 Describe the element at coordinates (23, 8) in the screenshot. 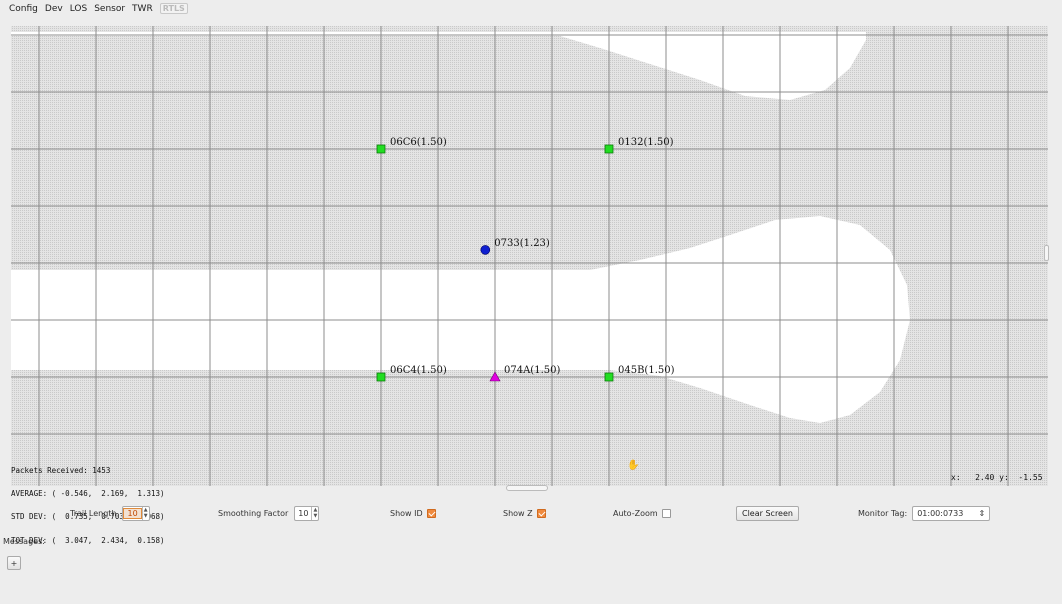

I see `menu-config: Config` at that location.